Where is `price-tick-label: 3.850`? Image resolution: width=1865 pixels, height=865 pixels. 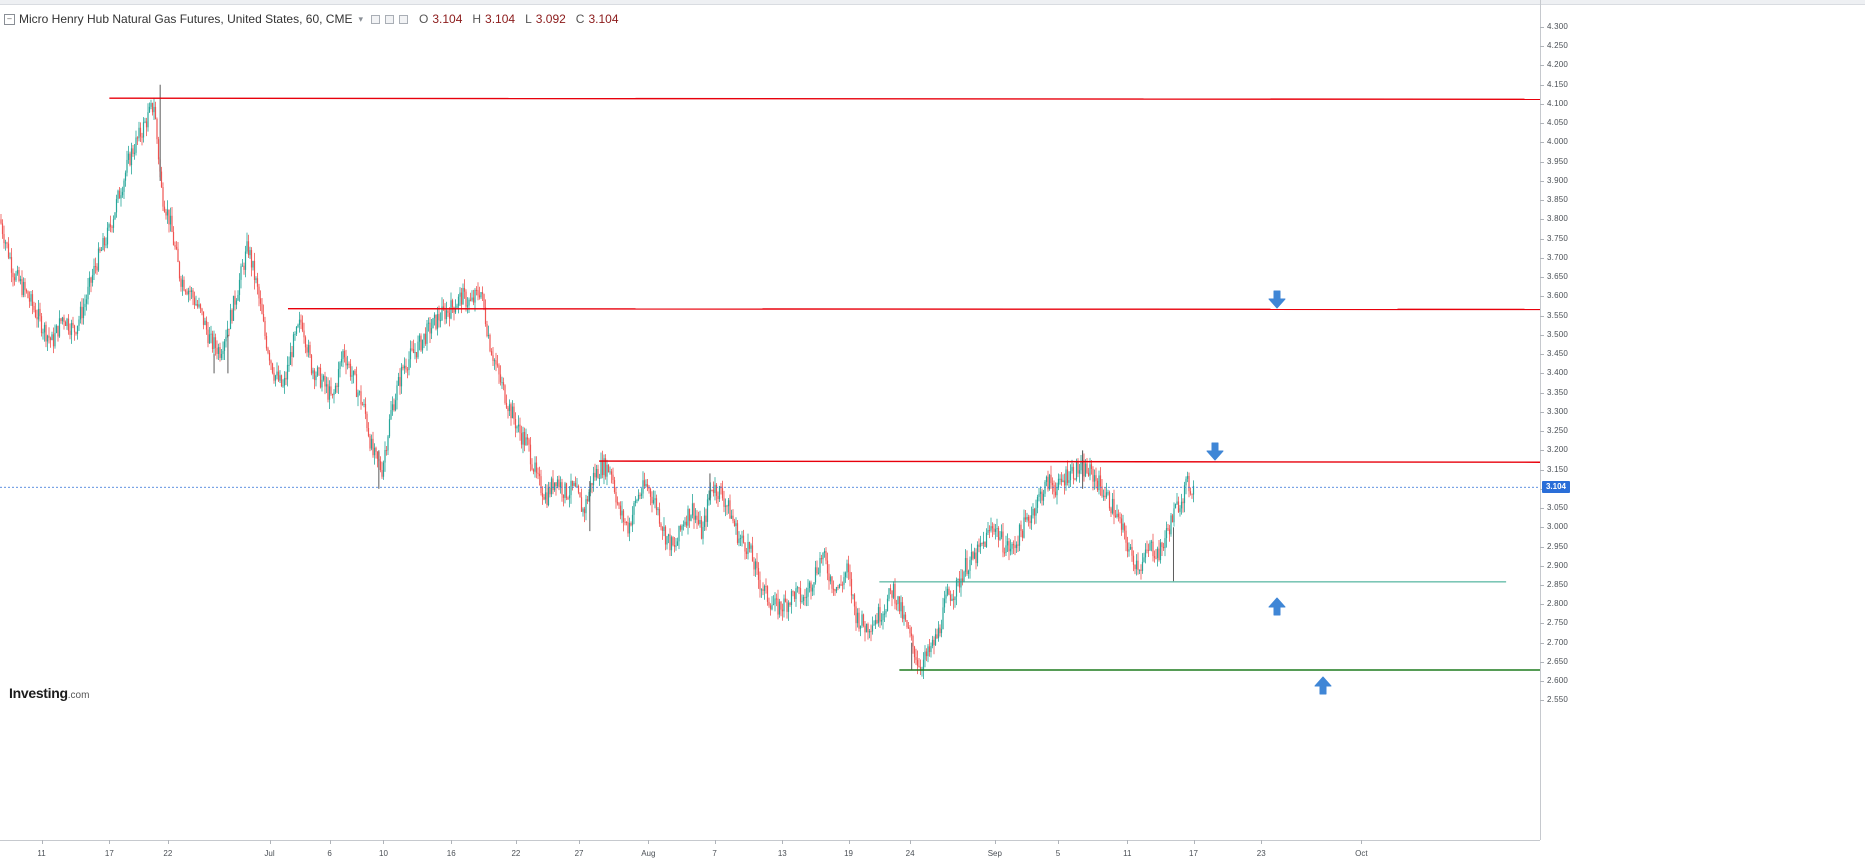 price-tick-label: 3.850 is located at coordinates (1558, 200).